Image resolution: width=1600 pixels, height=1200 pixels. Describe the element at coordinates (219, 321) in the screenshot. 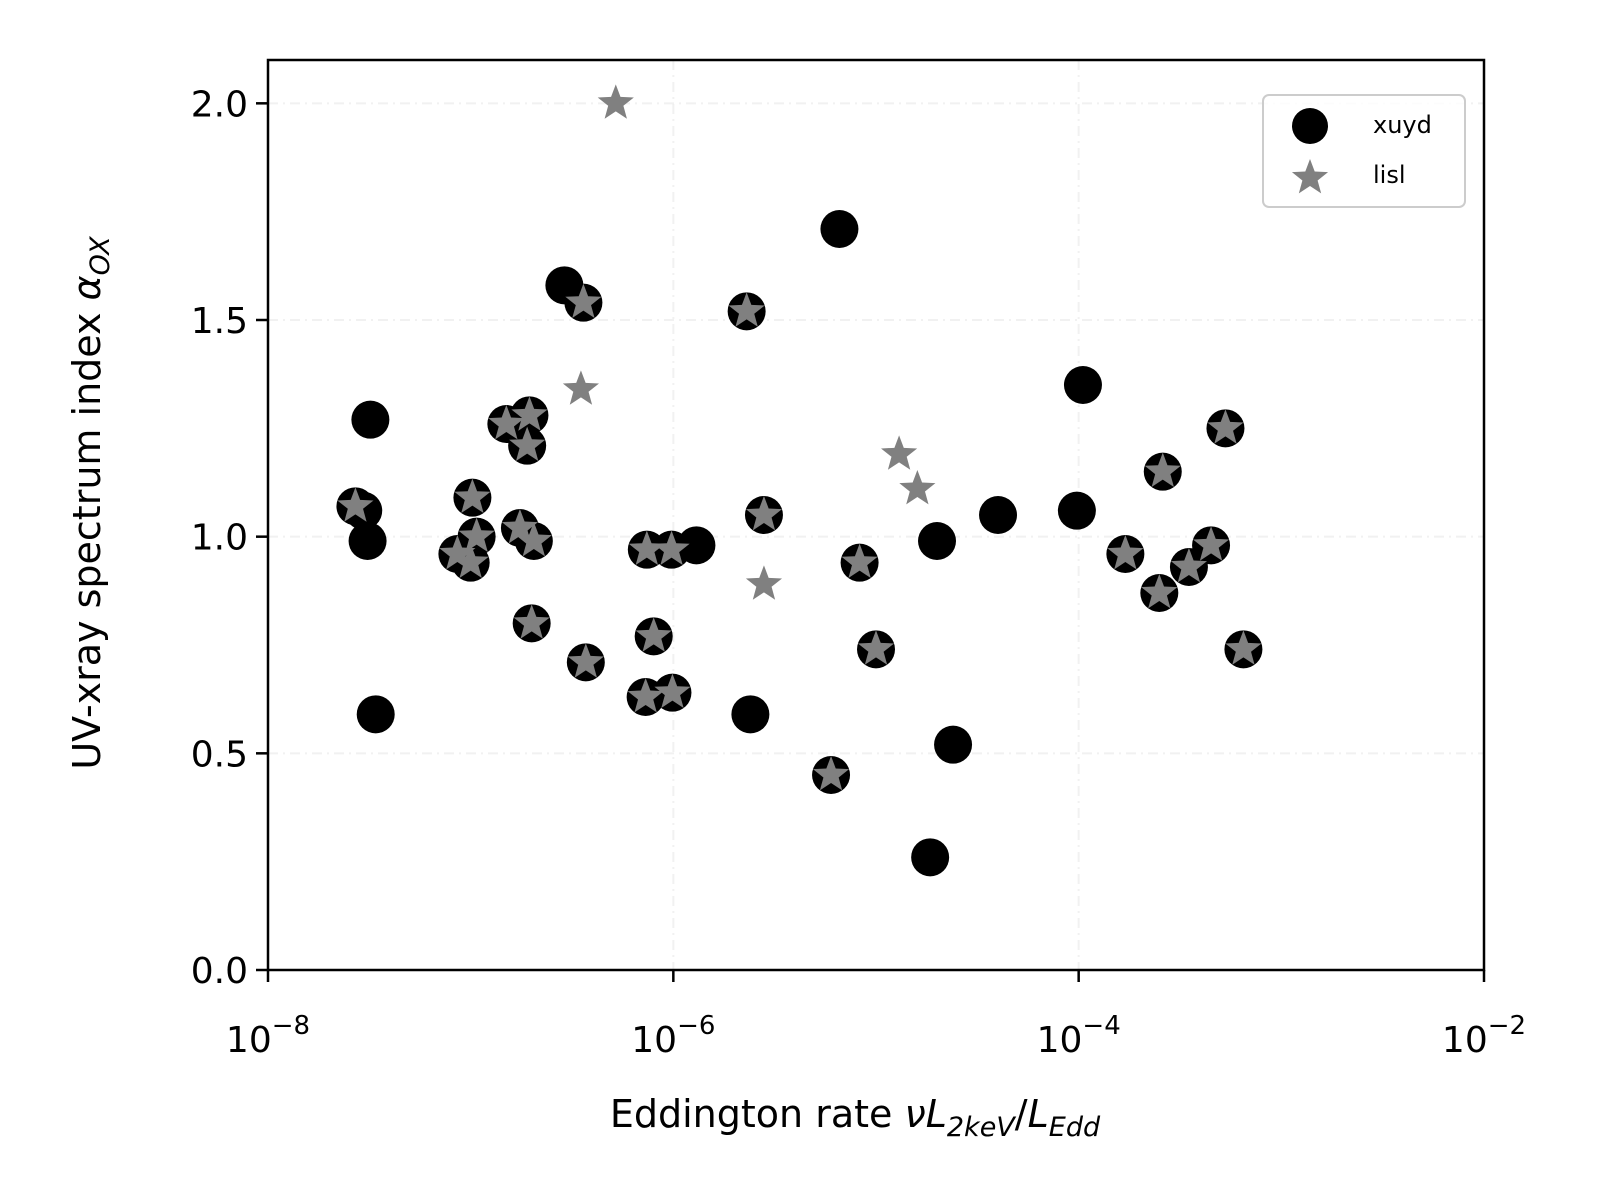

I see `y-tick-label: 1.5` at that location.